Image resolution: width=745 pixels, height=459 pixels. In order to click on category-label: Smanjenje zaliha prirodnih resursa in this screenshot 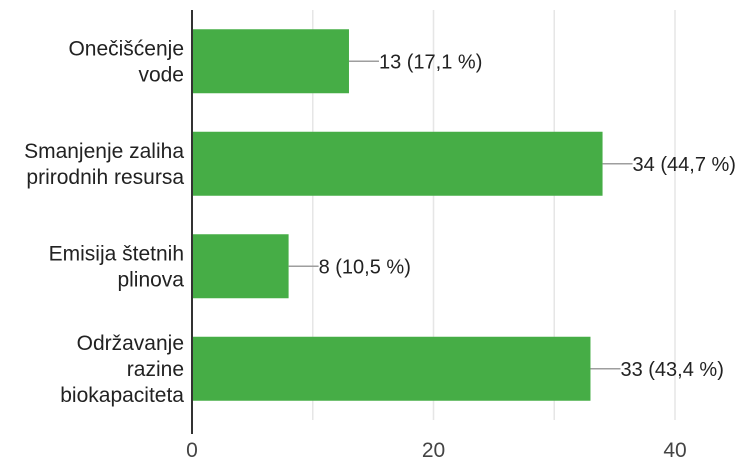, I will do `click(104, 164)`.